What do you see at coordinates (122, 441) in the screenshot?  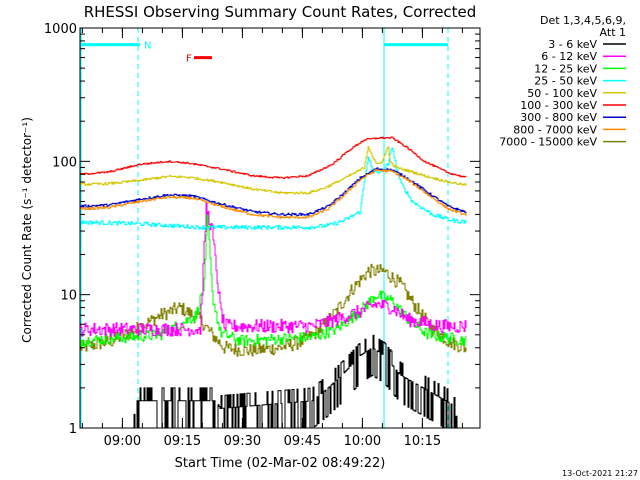 I see `x-tick-label: 09:00` at bounding box center [122, 441].